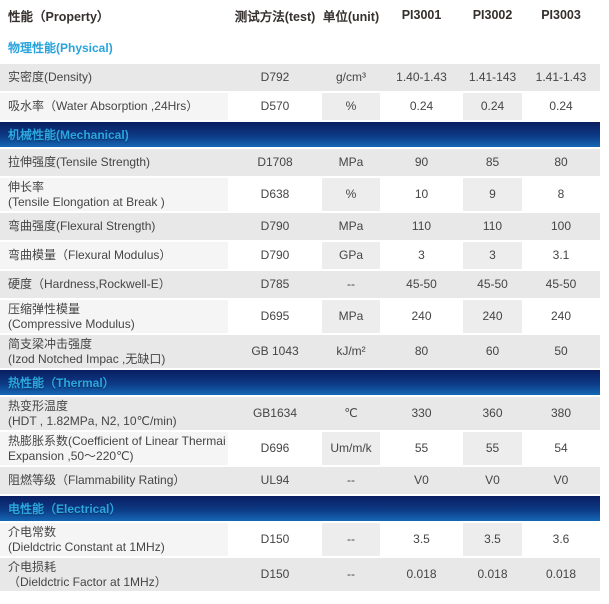 Image resolution: width=609 pixels, height=604 pixels. Describe the element at coordinates (561, 77) in the screenshot. I see `pi3003-value-cell: 1.41-1.43` at that location.